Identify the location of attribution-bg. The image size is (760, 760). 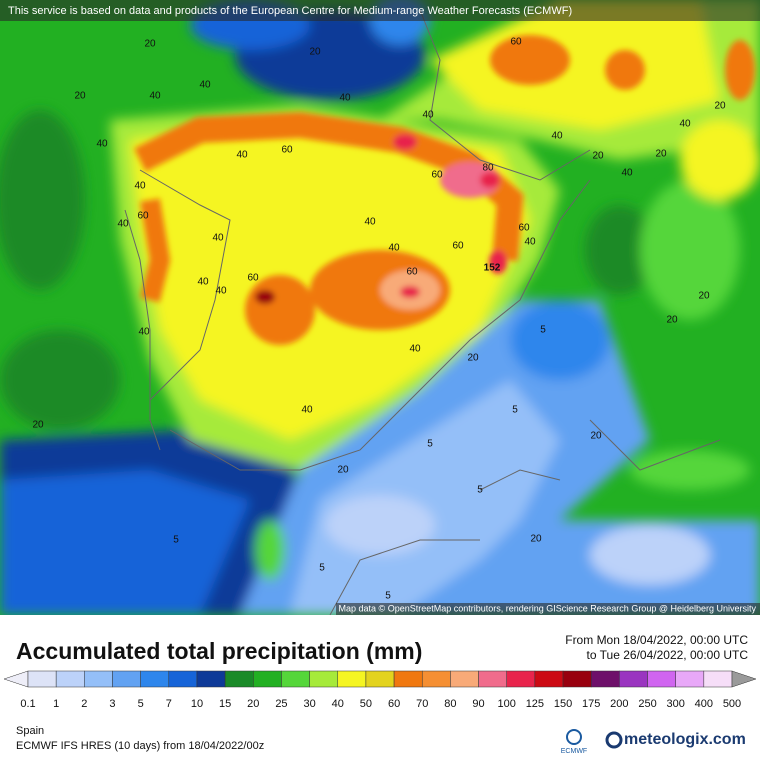
(548, 609).